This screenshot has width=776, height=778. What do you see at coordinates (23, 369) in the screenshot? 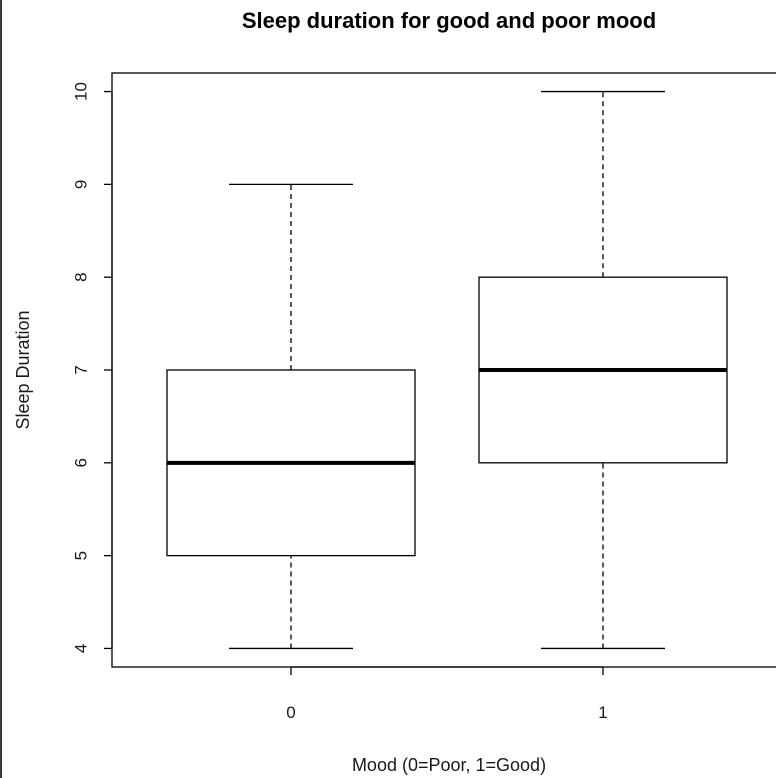
I see `y-axis-label: Sleep Duration` at bounding box center [23, 369].